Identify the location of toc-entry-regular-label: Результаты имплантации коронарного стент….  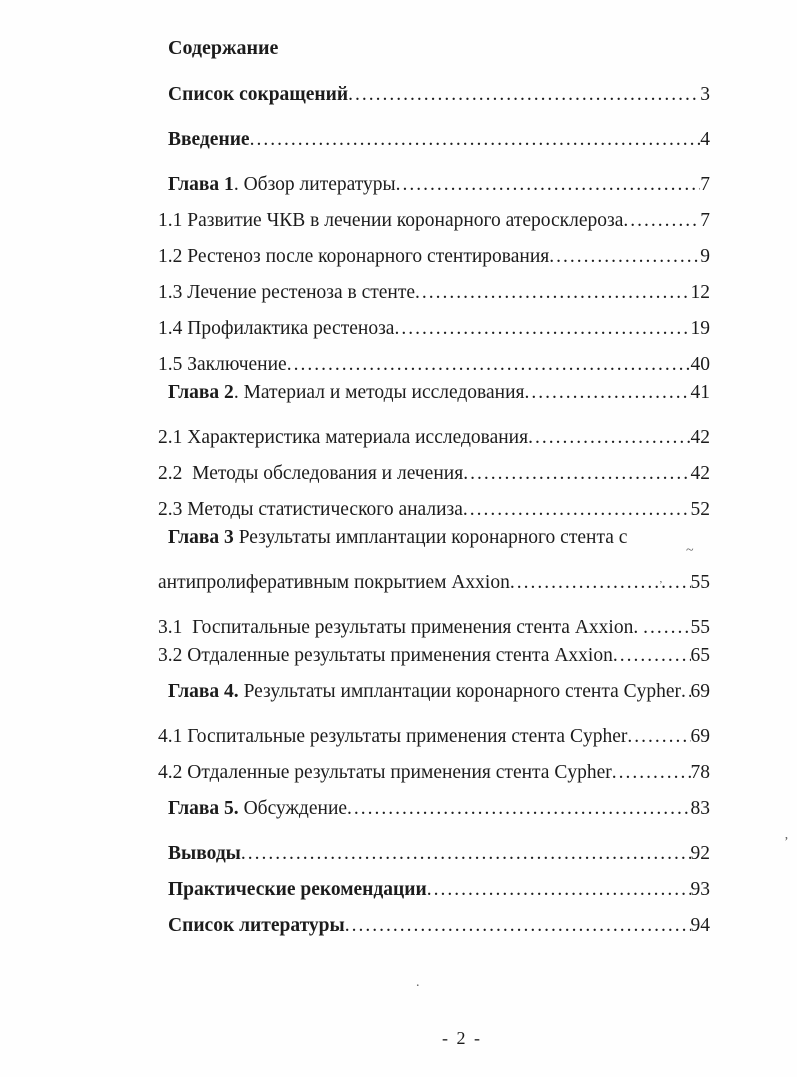
(430, 537).